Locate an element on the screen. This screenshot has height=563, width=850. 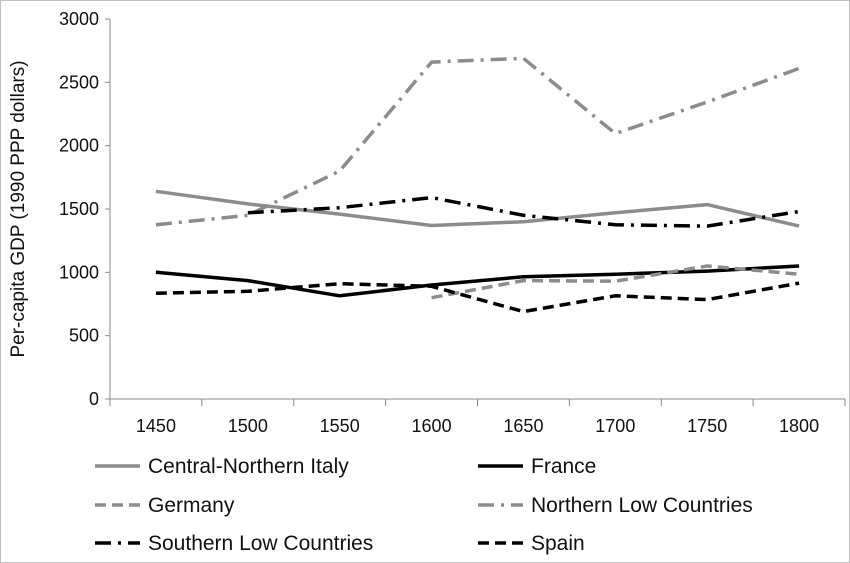
legend-label: France is located at coordinates (563, 466).